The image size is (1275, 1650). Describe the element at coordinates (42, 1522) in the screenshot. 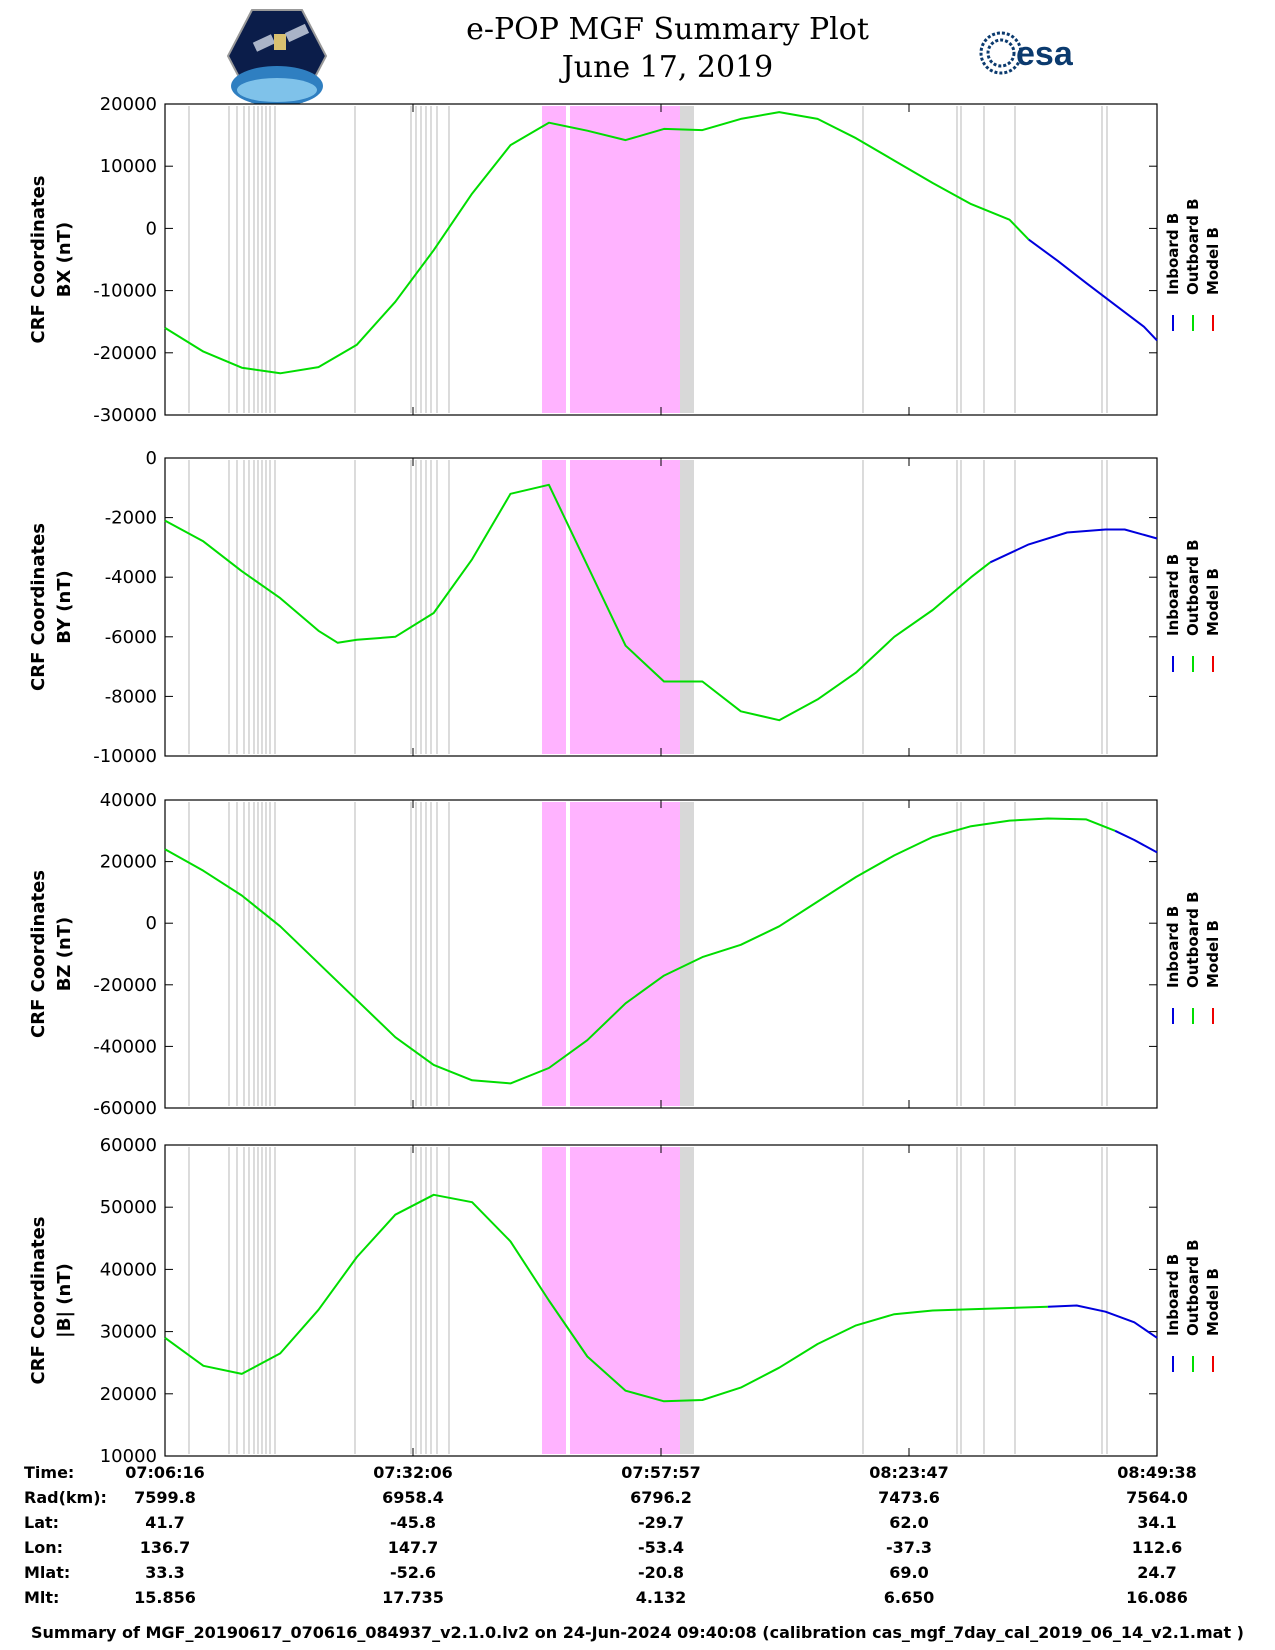

I see `info-row-label: Lat:` at that location.